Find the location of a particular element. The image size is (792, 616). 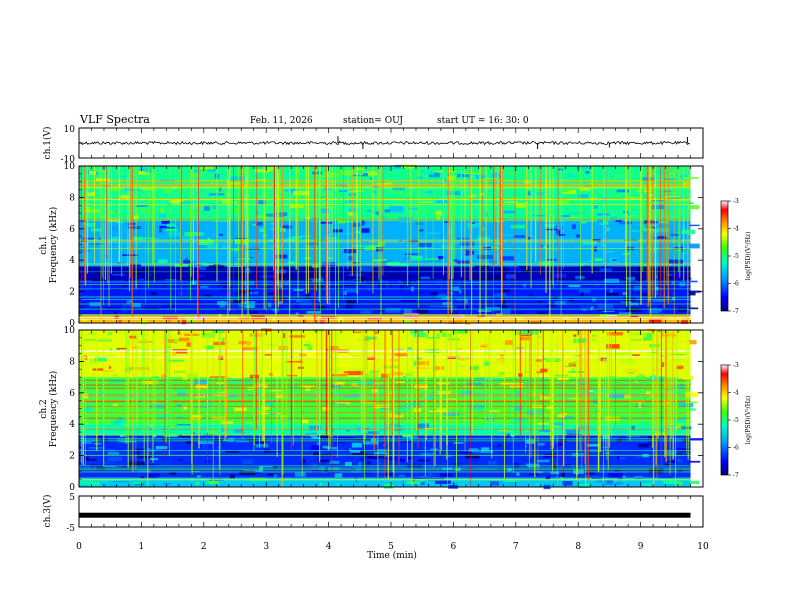

figure-title: VLF Spectra is located at coordinates (114, 119).